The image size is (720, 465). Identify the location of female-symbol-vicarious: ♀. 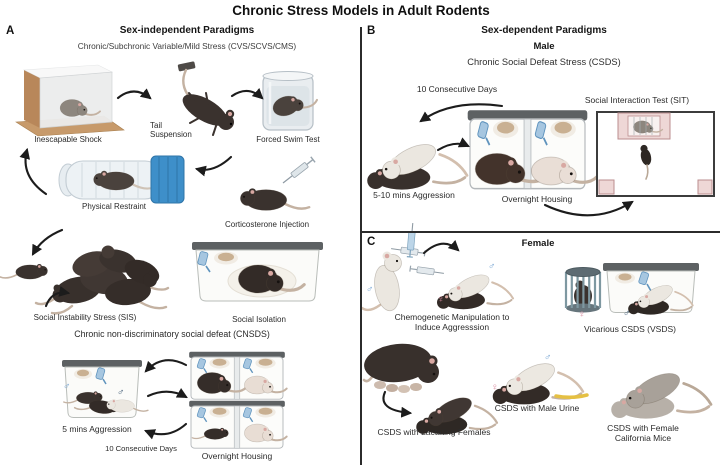
(582, 314).